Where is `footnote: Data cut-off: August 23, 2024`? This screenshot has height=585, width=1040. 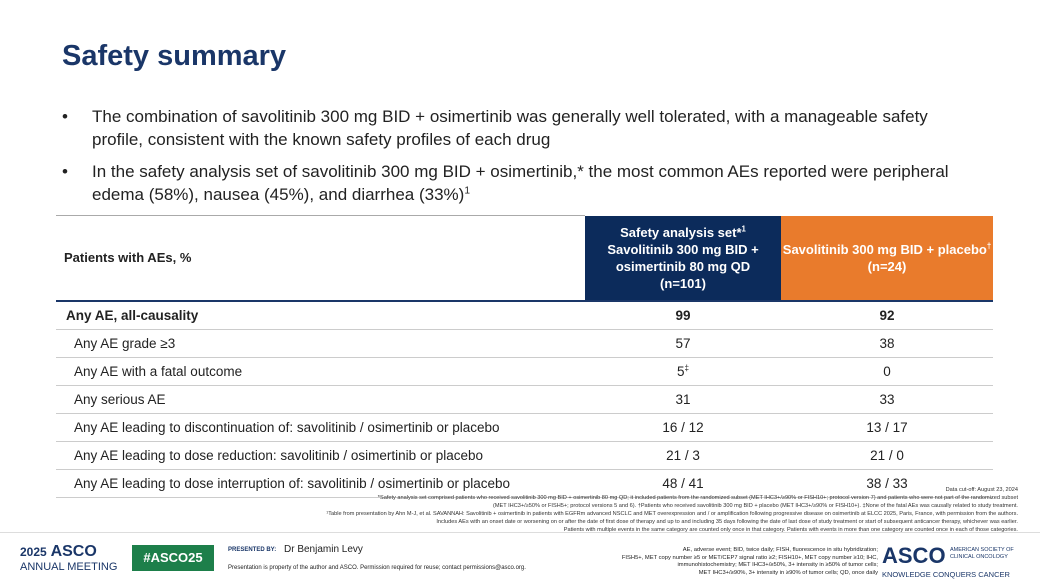 footnote: Data cut-off: August 23, 2024 is located at coordinates (981, 490).